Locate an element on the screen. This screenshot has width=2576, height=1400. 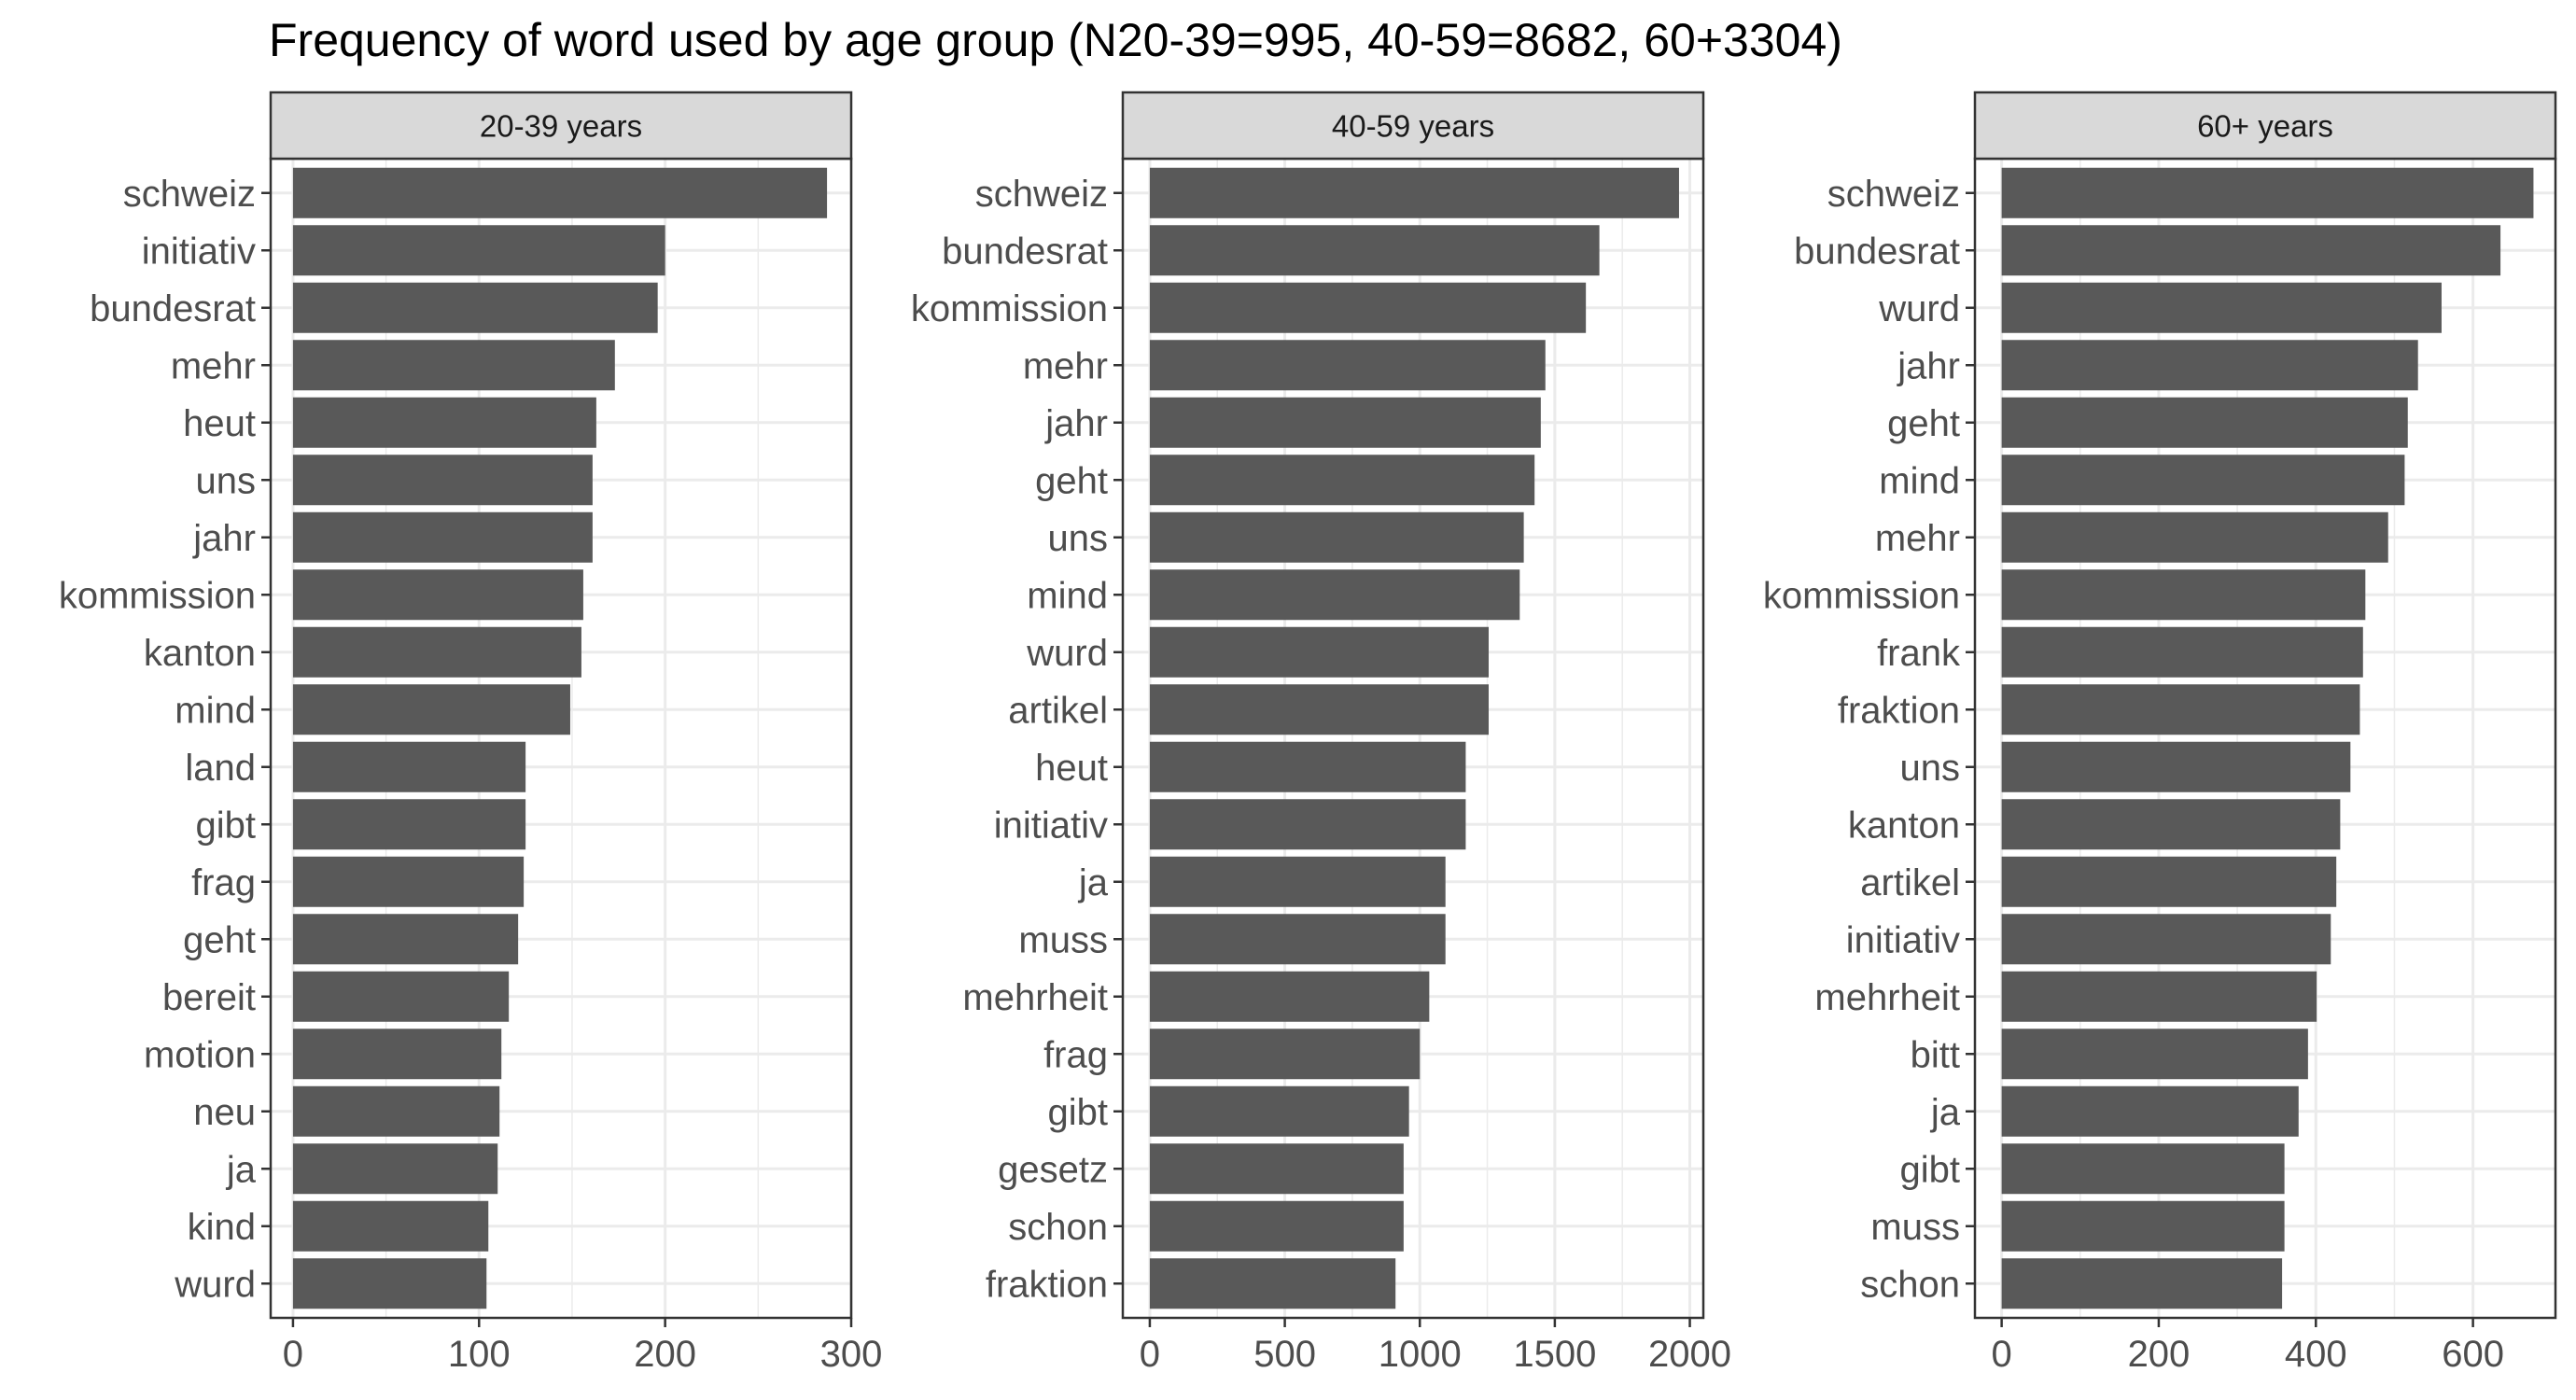
x-tick-label: 500 is located at coordinates (1284, 1354).